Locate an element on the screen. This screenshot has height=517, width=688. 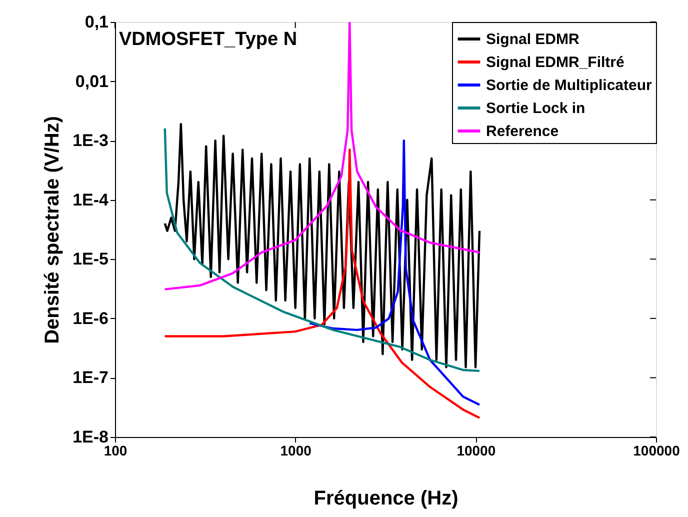
y-tick-label: 1E-6 is located at coordinates (90, 318).